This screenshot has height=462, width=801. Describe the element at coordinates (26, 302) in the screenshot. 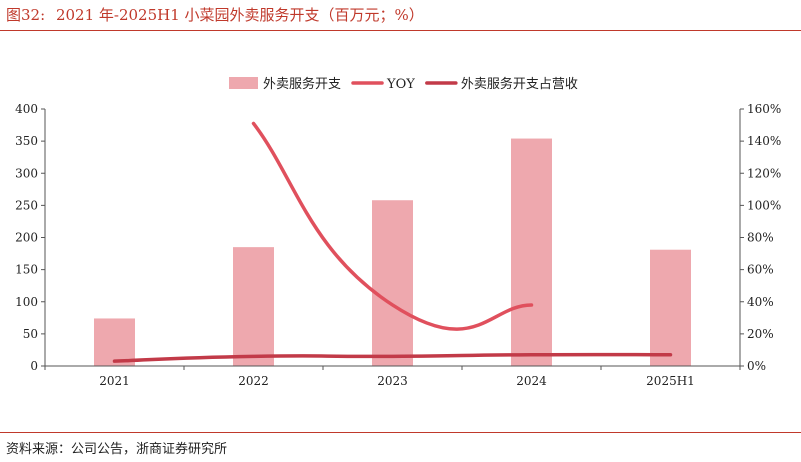

I see `y-left-tick-label: 100` at that location.